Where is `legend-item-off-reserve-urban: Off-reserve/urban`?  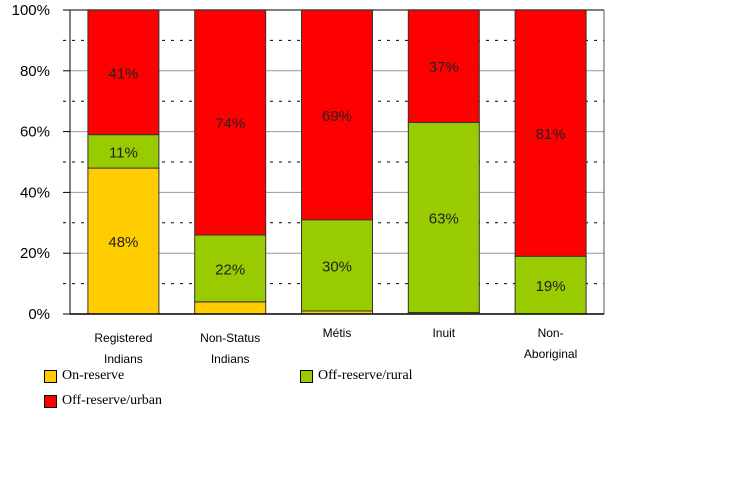
legend-item-off-reserve-urban: Off-reserve/urban is located at coordinates (103, 401).